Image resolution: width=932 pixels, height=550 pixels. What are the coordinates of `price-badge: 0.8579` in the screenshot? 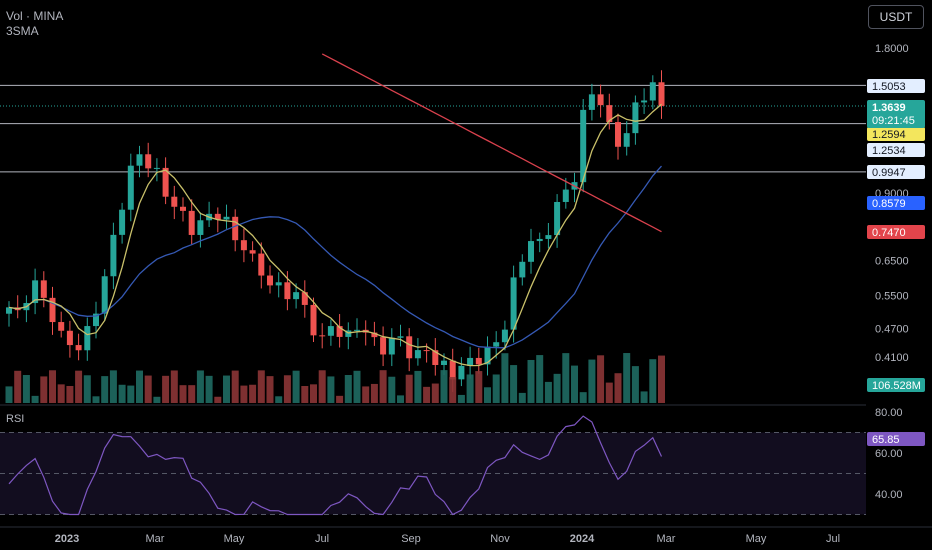 It's located at (896, 203).